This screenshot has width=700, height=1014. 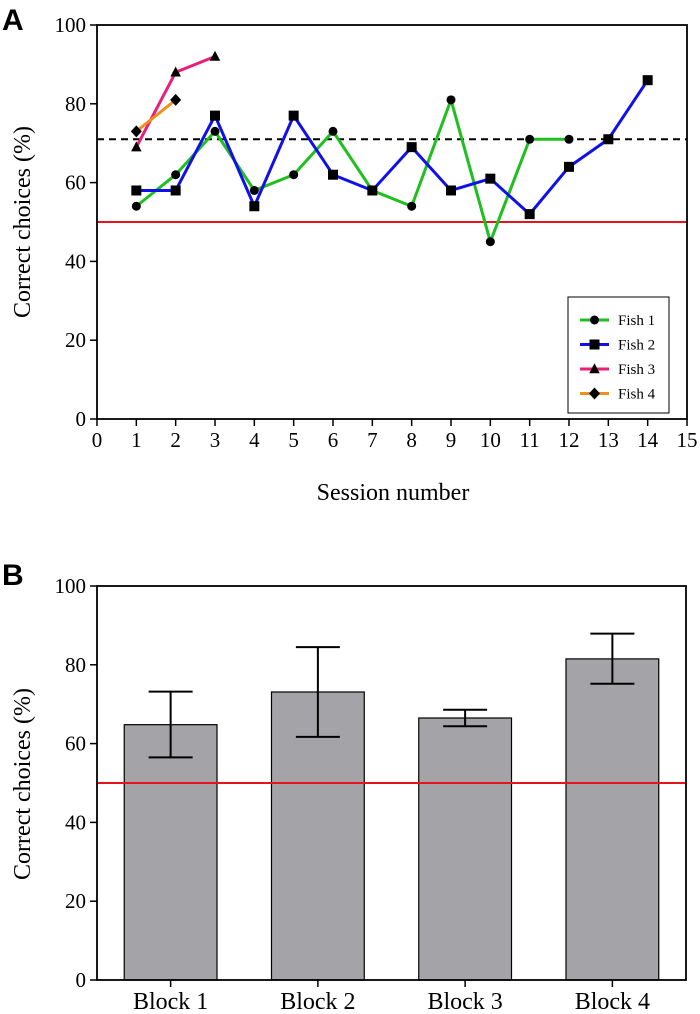 What do you see at coordinates (618, 355) in the screenshot?
I see `panel-a-legend: Fish 1 Fish 2 Fish 3 Fish 4` at bounding box center [618, 355].